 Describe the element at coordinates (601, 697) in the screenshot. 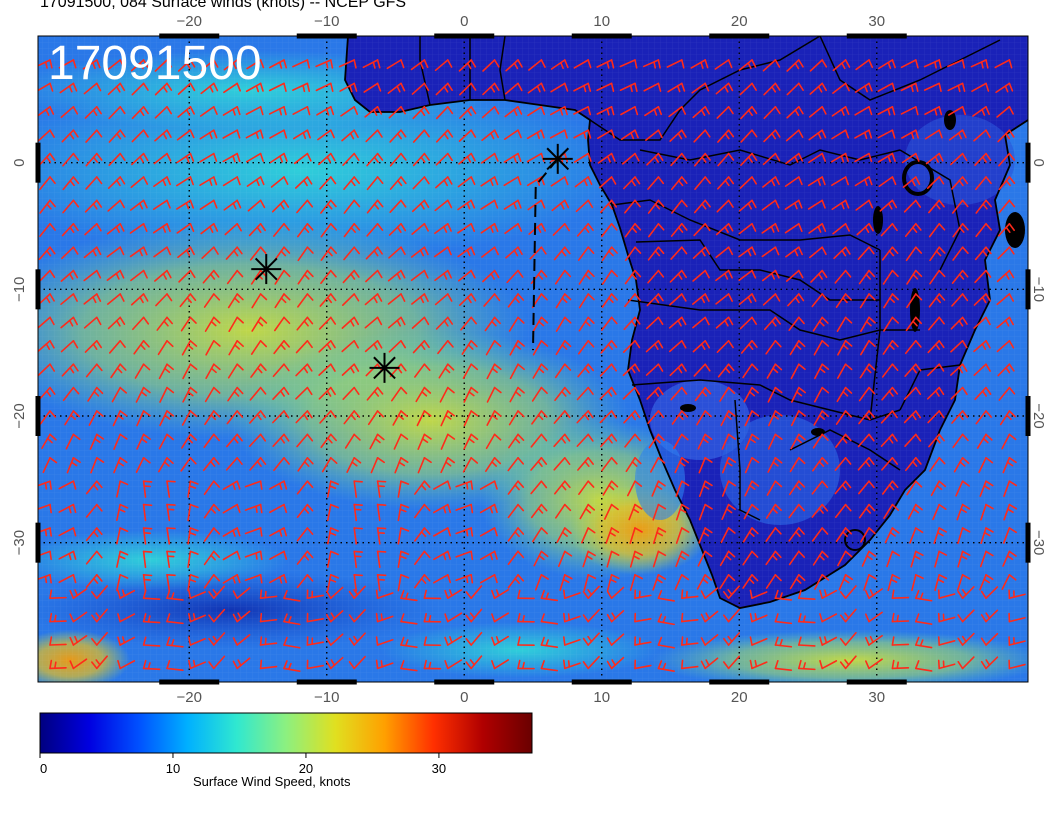

I see `lon-tick-label-bottom: 10` at that location.